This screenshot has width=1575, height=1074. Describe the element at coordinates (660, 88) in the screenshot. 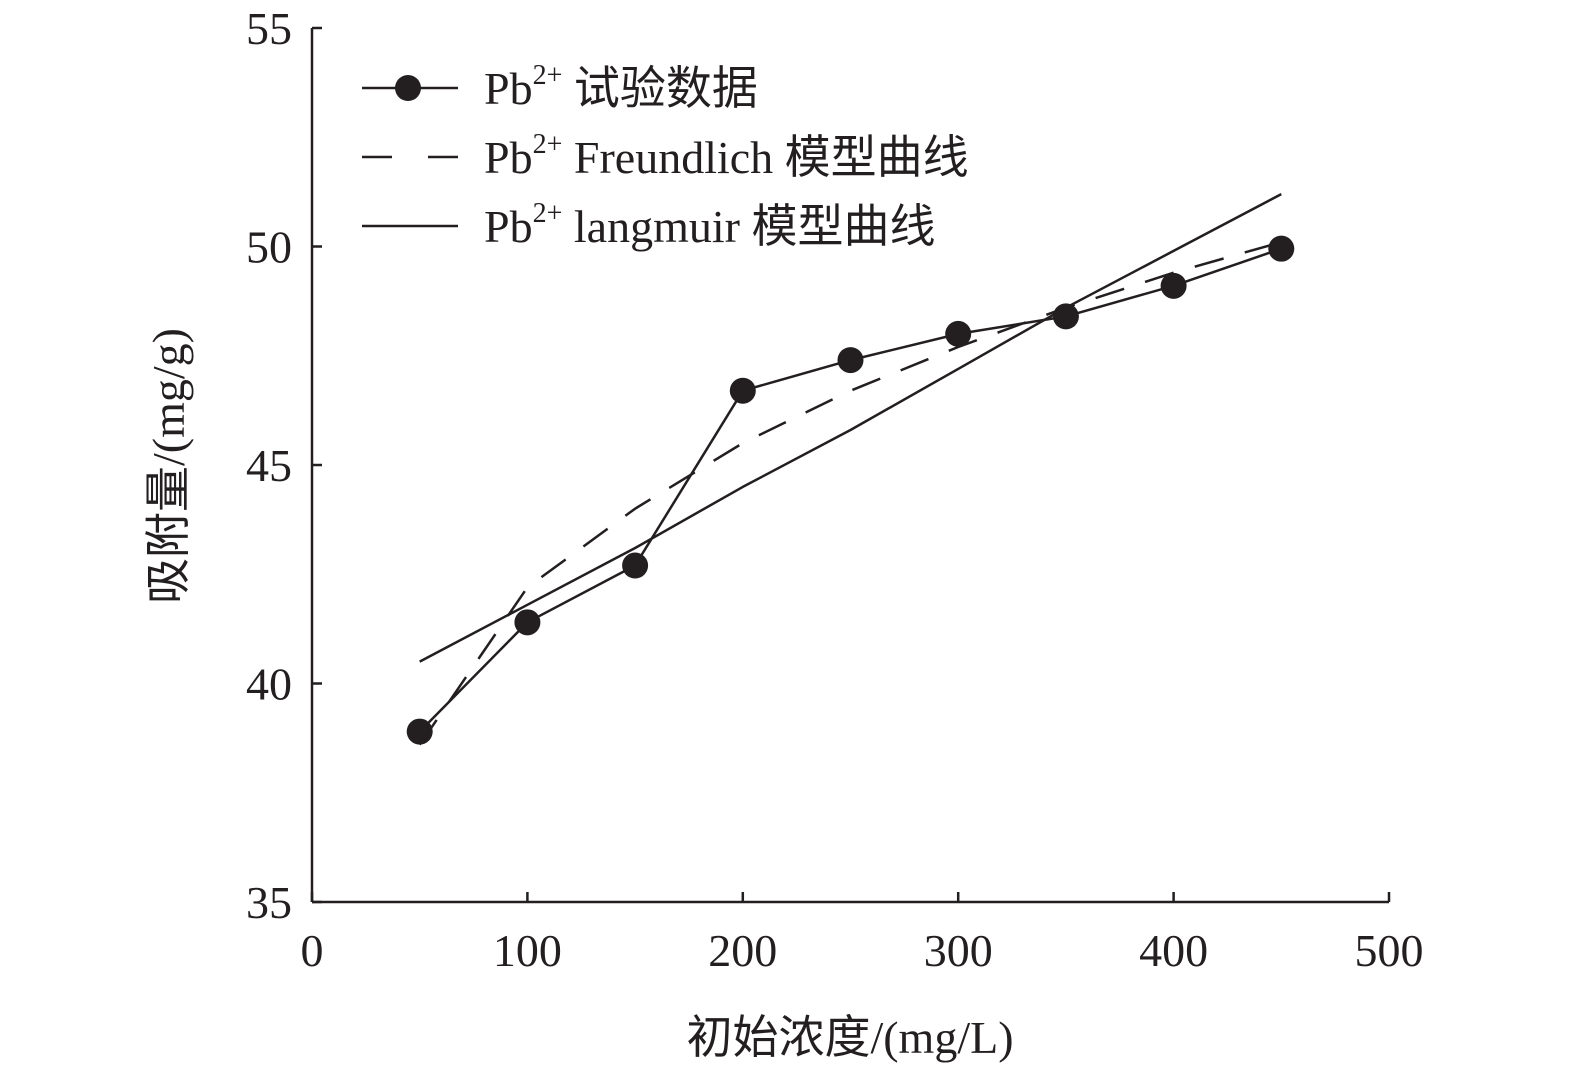

I see `legend-label-rest: 试验数据` at that location.